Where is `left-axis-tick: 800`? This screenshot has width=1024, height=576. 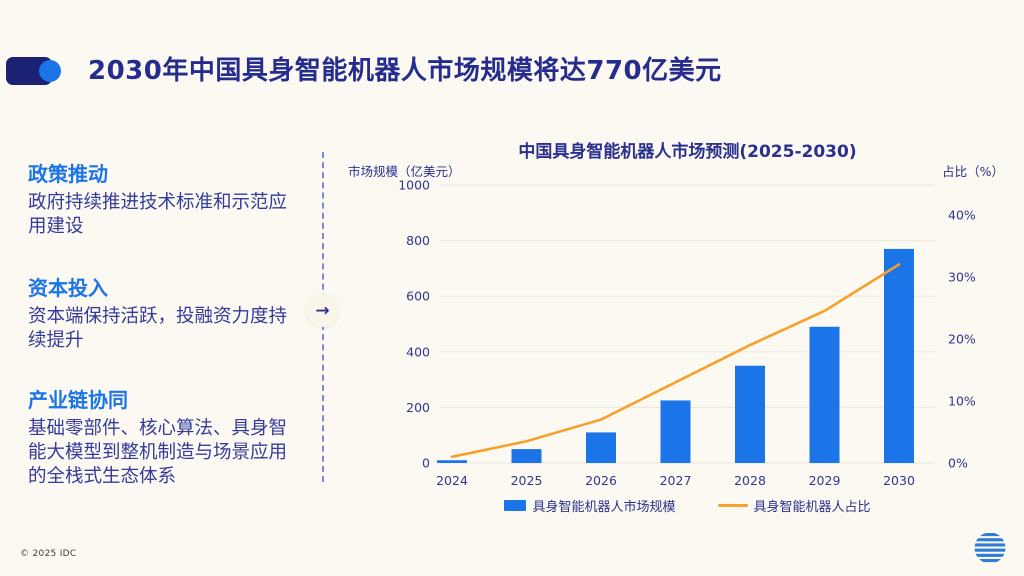
left-axis-tick: 800 is located at coordinates (418, 240).